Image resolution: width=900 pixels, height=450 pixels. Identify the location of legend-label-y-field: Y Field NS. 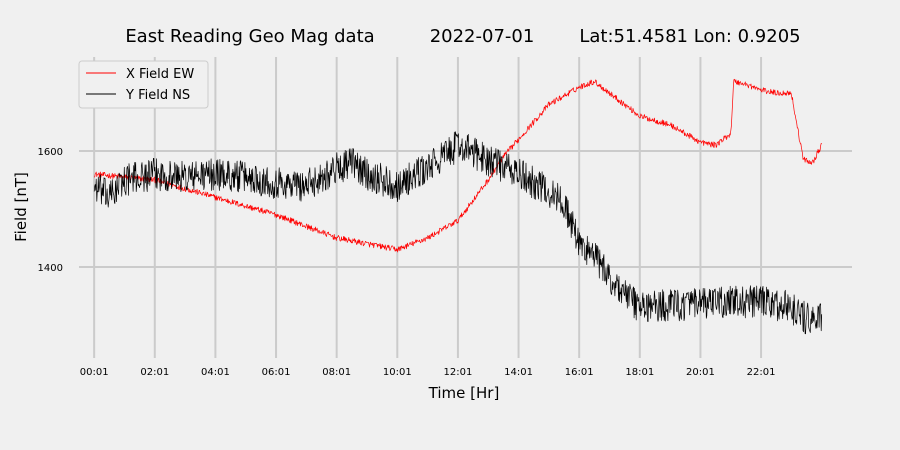
(157, 95).